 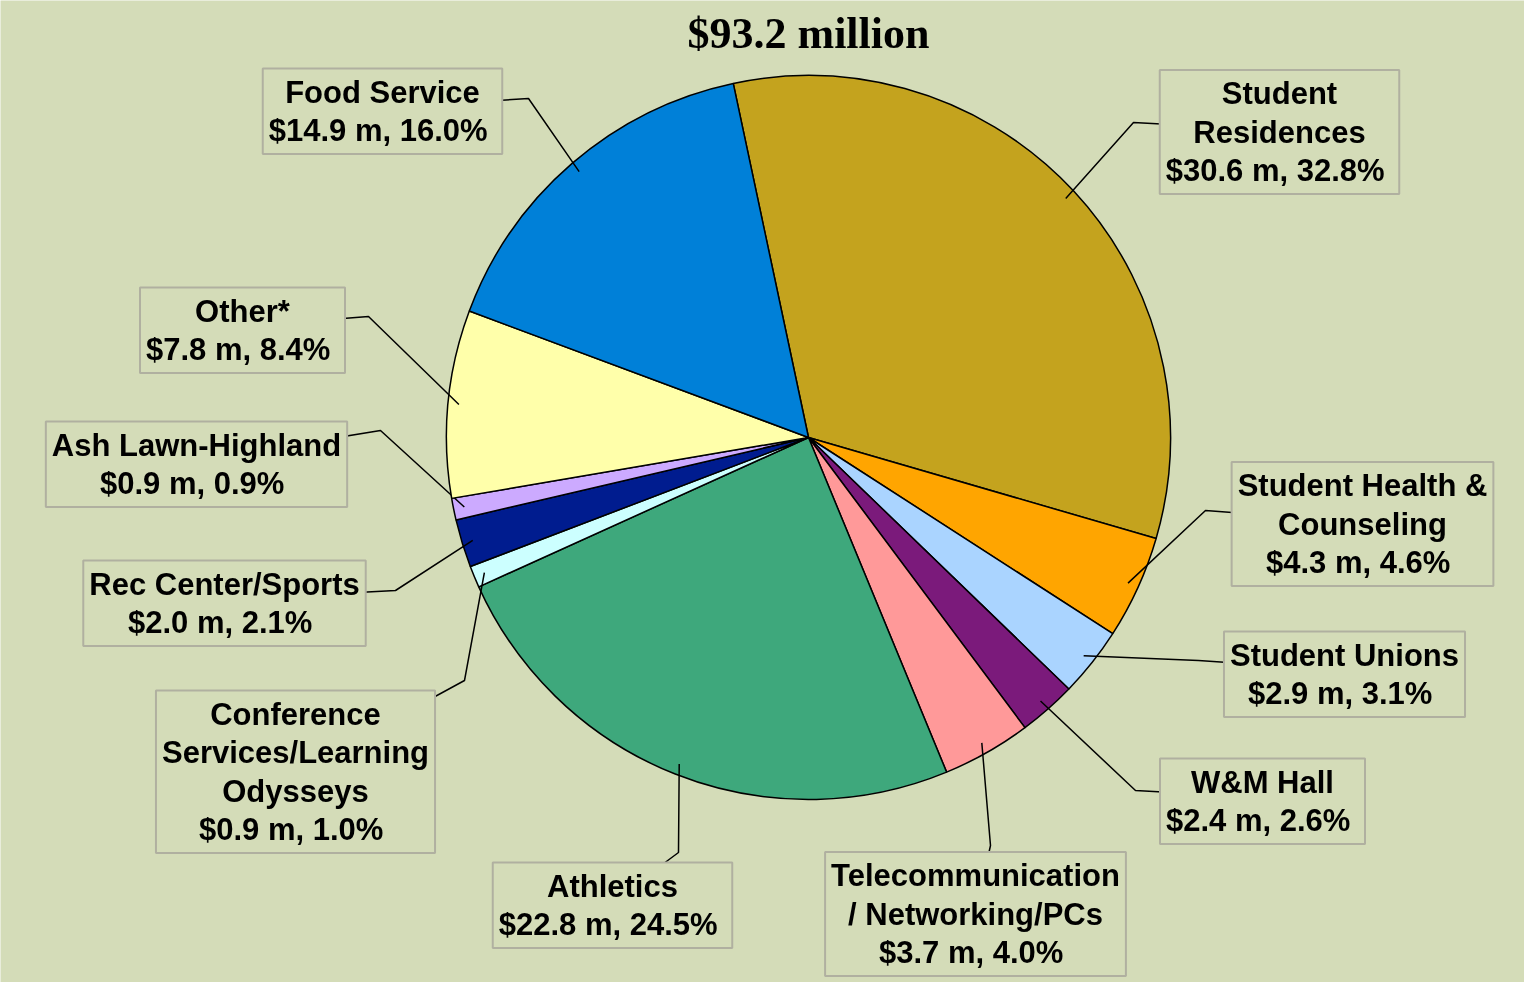 I want to click on slice-label: Telecommunication / Networking/PCs, so click(x=975, y=895).